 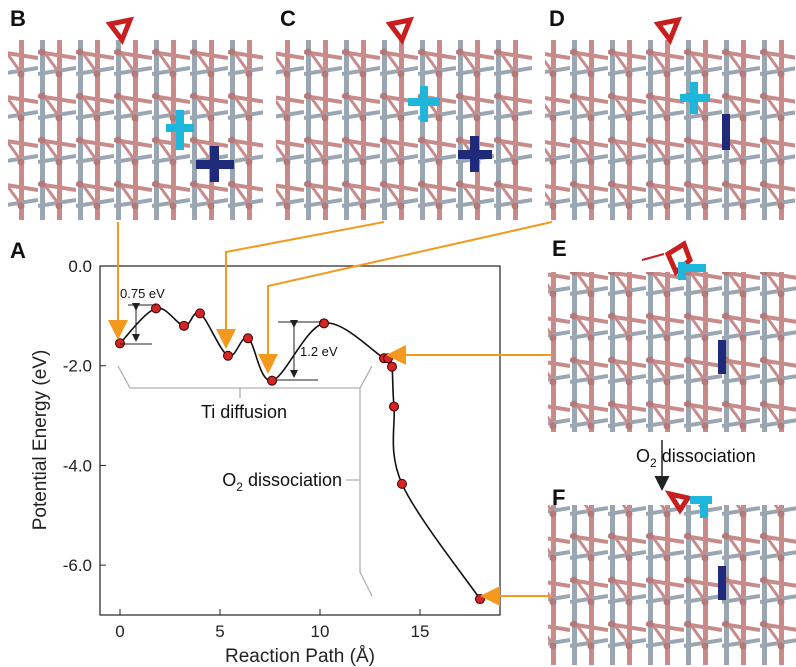 I want to click on arrow-d-to-a, so click(x=405, y=297).